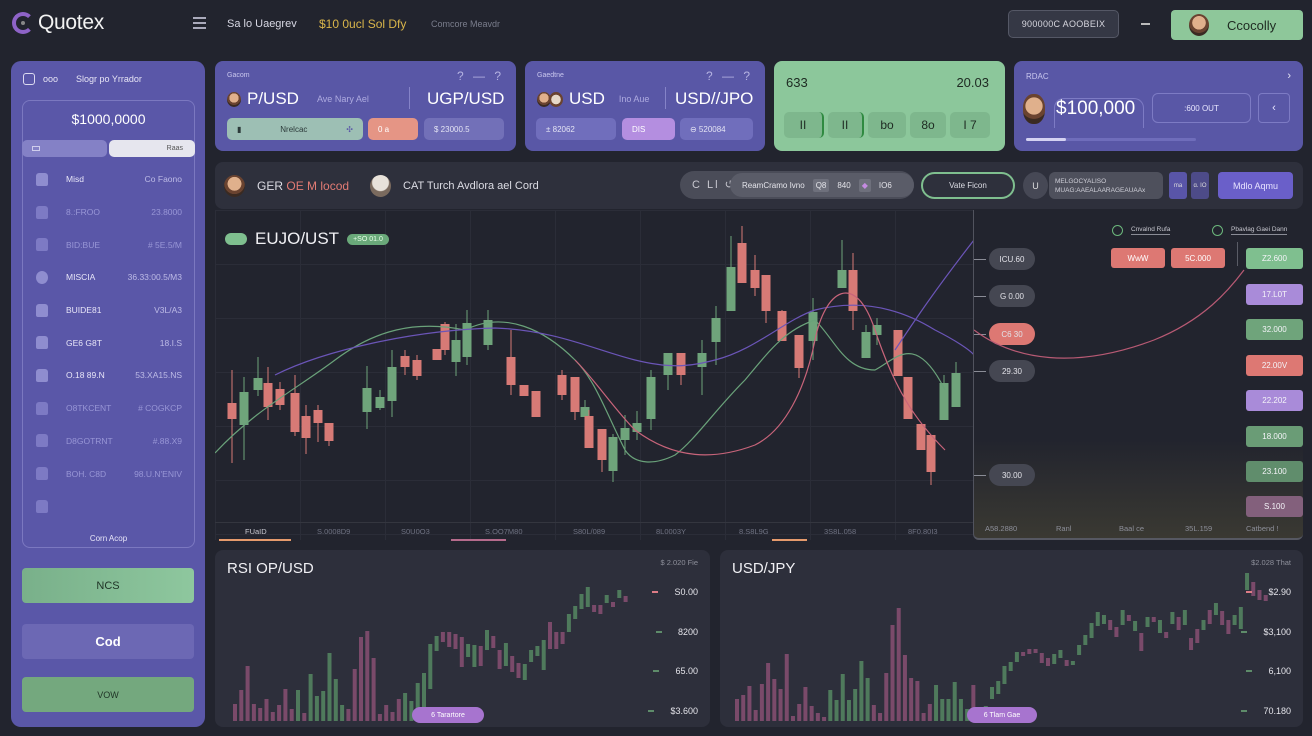 This screenshot has height=736, width=1312. Describe the element at coordinates (1279, 592) in the screenshot. I see `scale-label: $2.90` at that location.